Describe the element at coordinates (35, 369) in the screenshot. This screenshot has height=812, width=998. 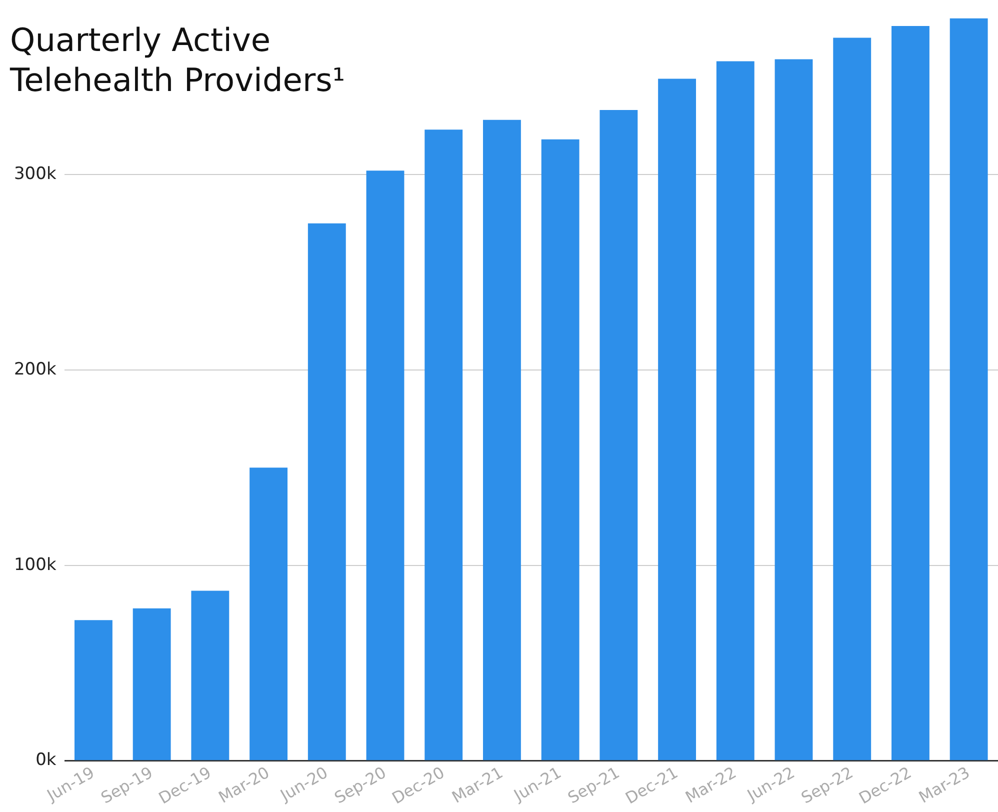
I see `y-tick-label: 200k` at that location.